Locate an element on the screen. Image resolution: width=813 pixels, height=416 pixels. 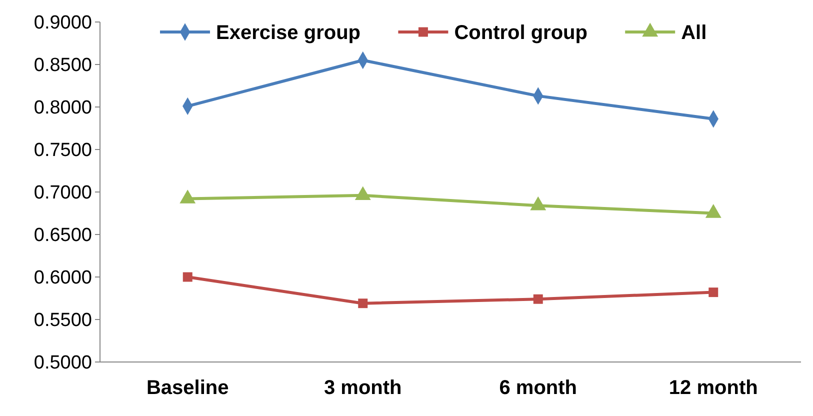
legend-label: Control group is located at coordinates (521, 33).